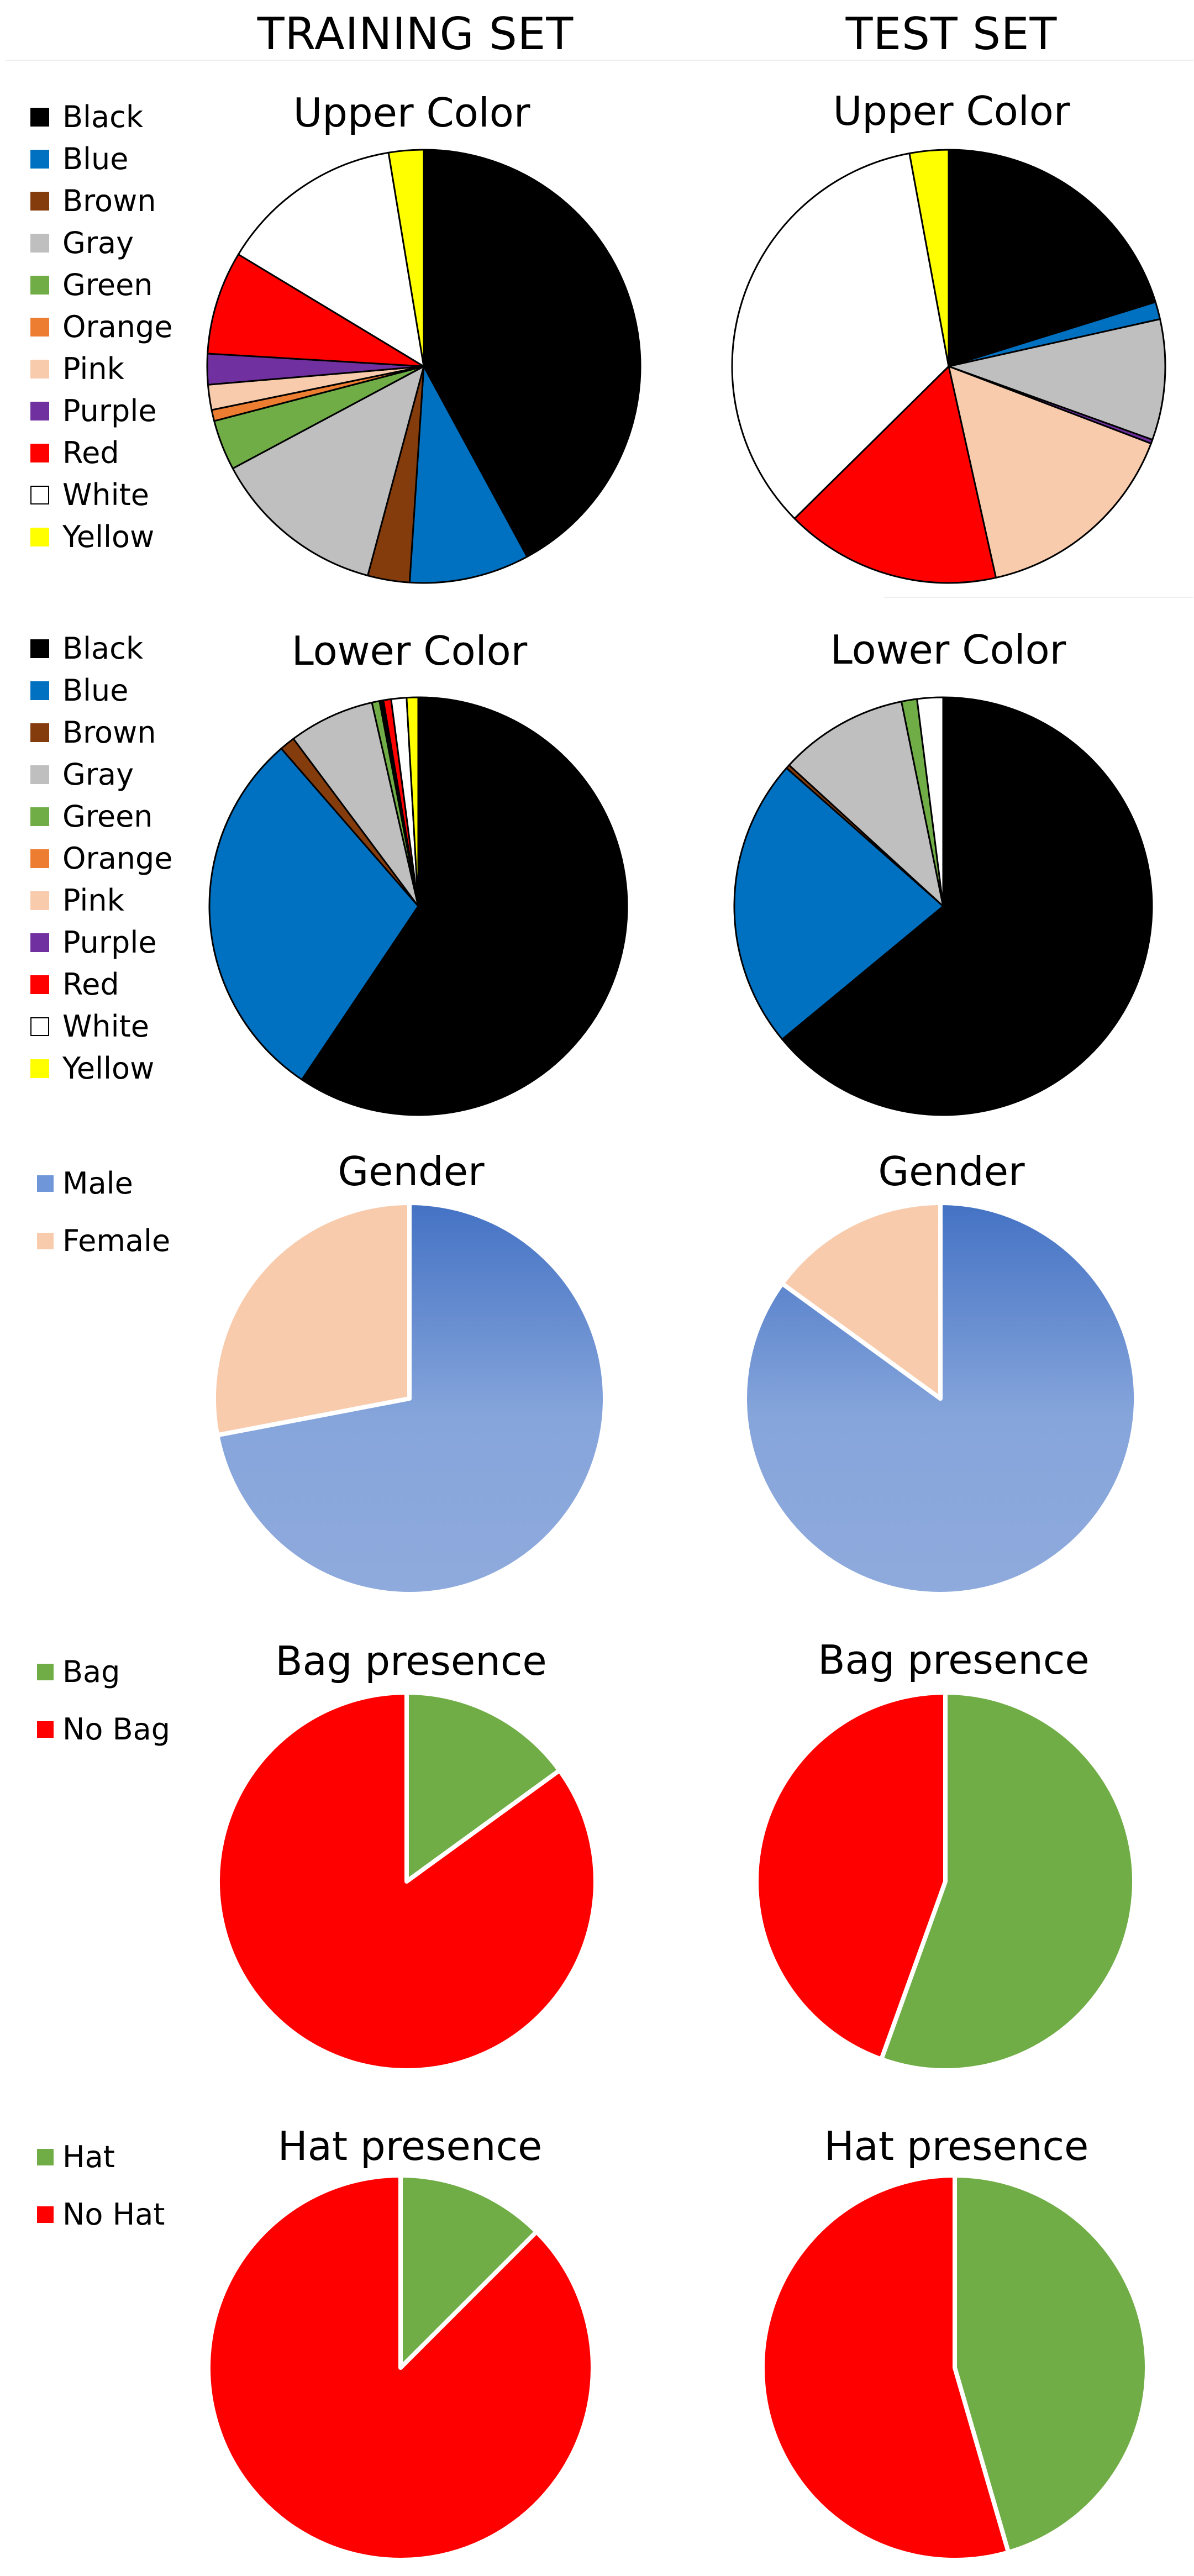 The image size is (1194, 2576). I want to click on pie-chart-upper-color-test, so click(949, 366).